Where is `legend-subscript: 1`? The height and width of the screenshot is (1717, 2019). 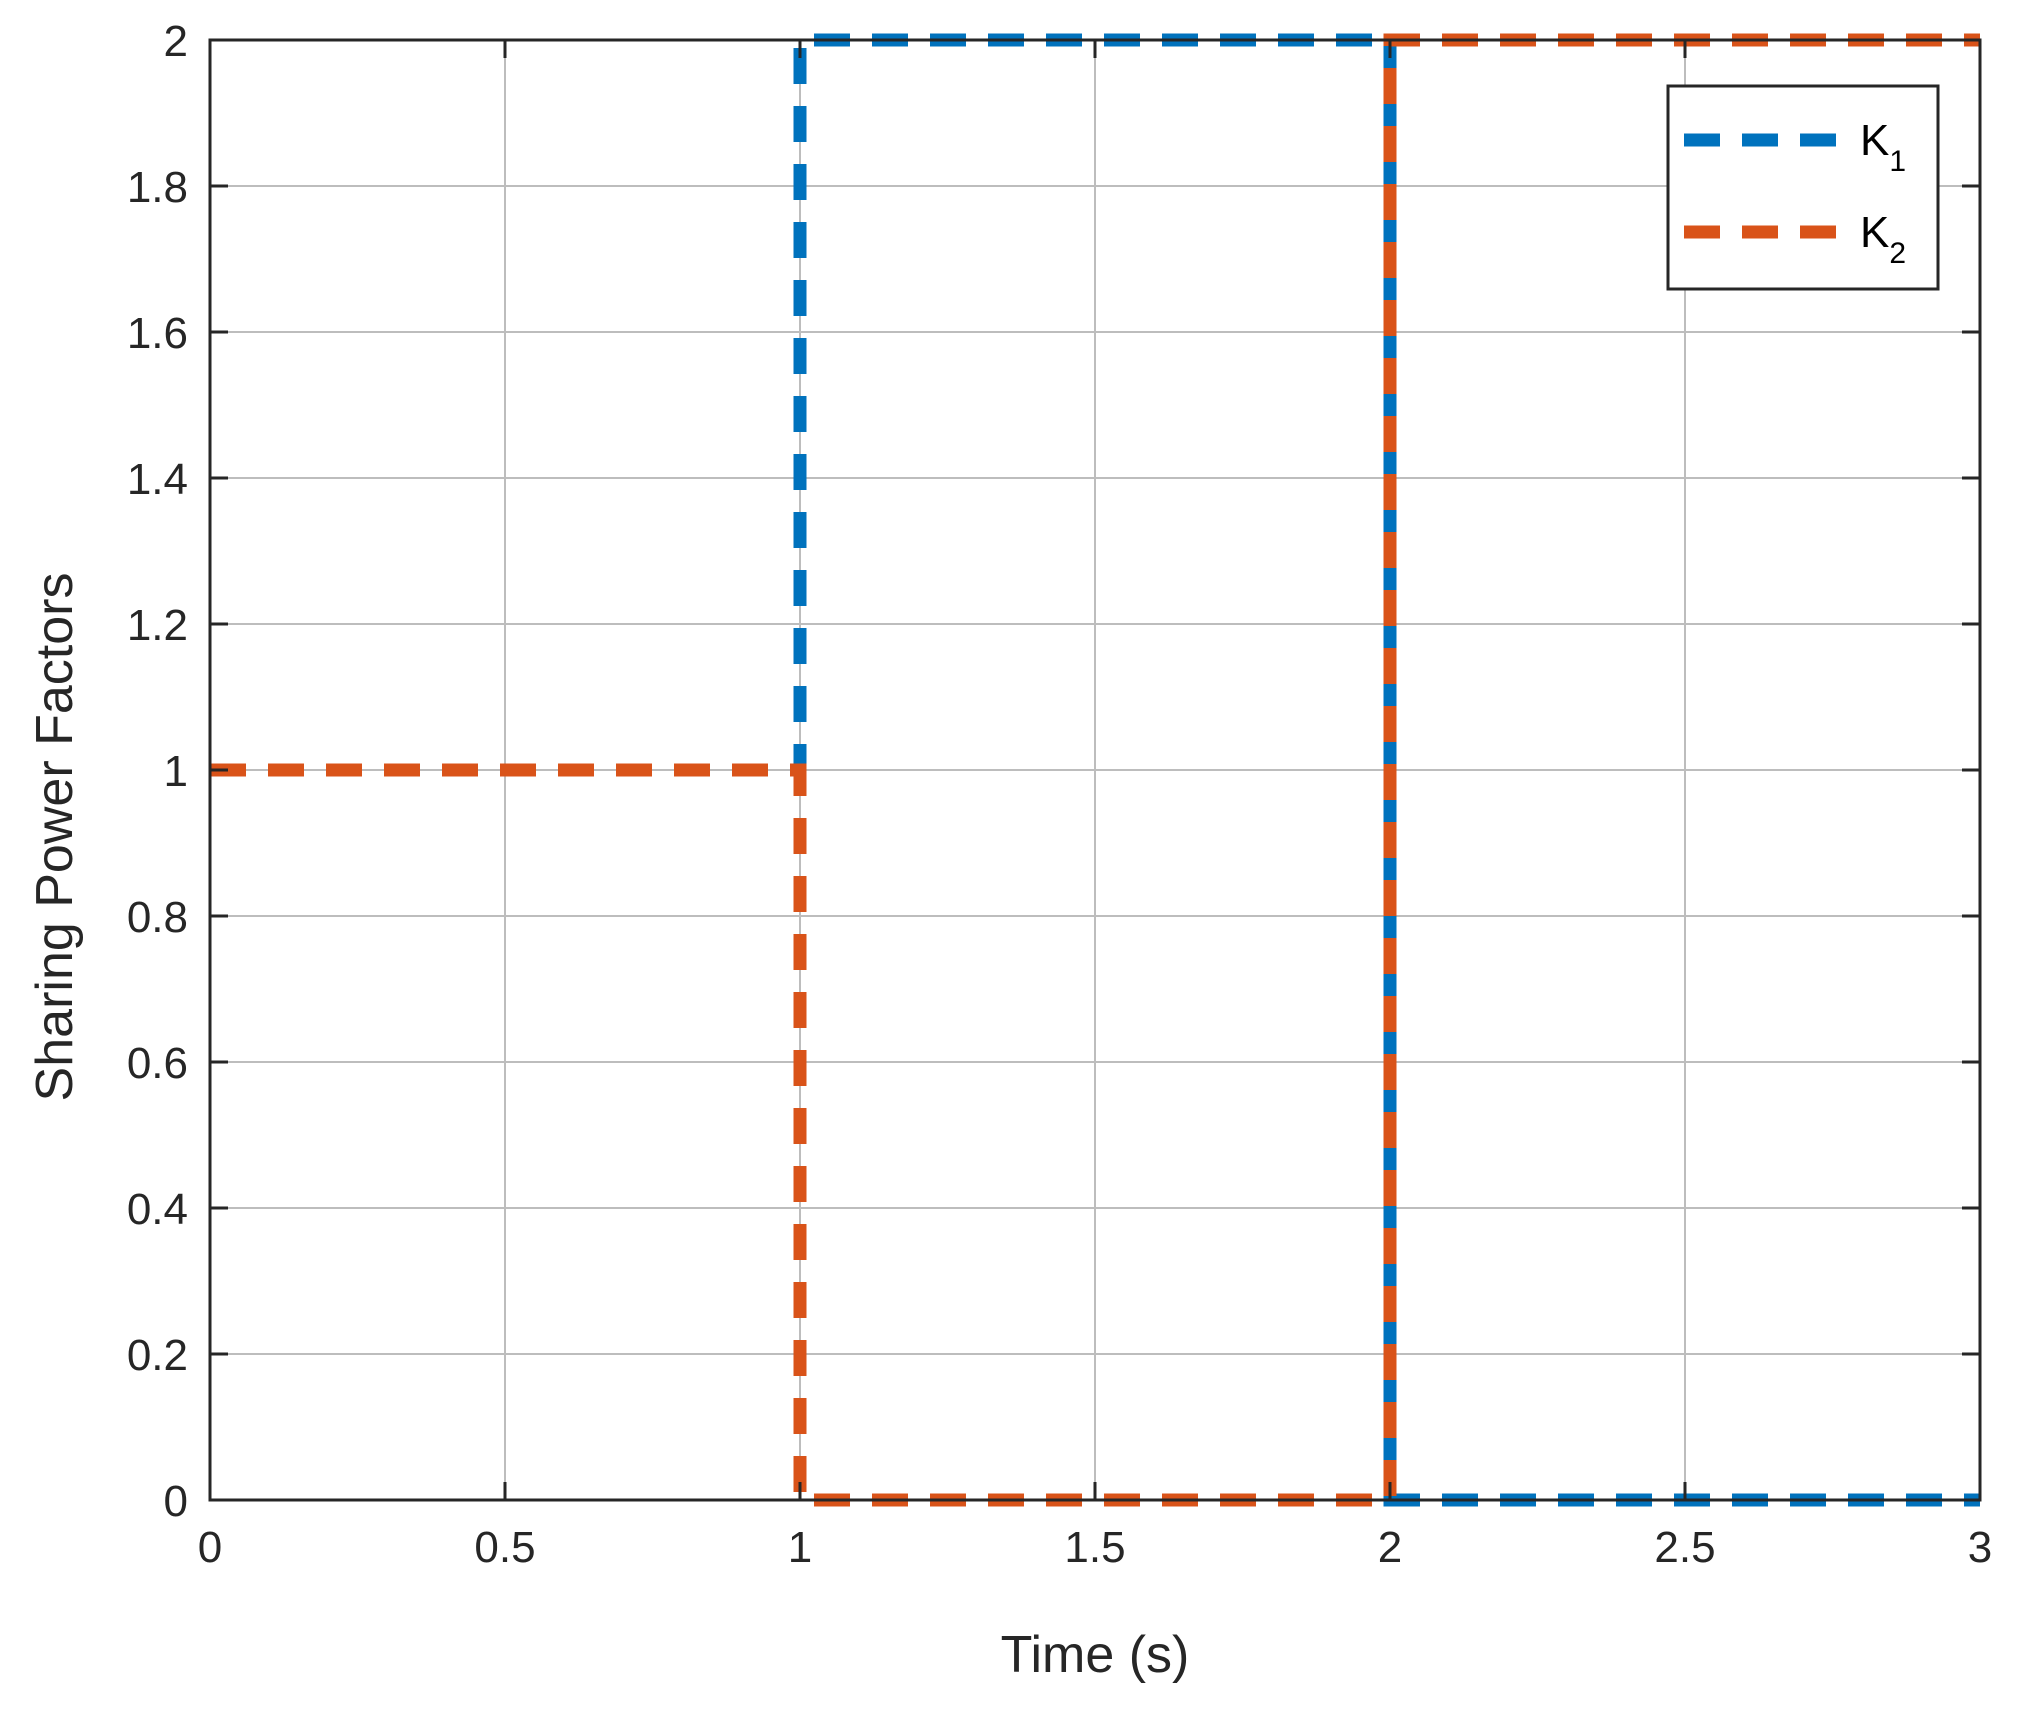
legend-subscript: 1 is located at coordinates (1897, 161).